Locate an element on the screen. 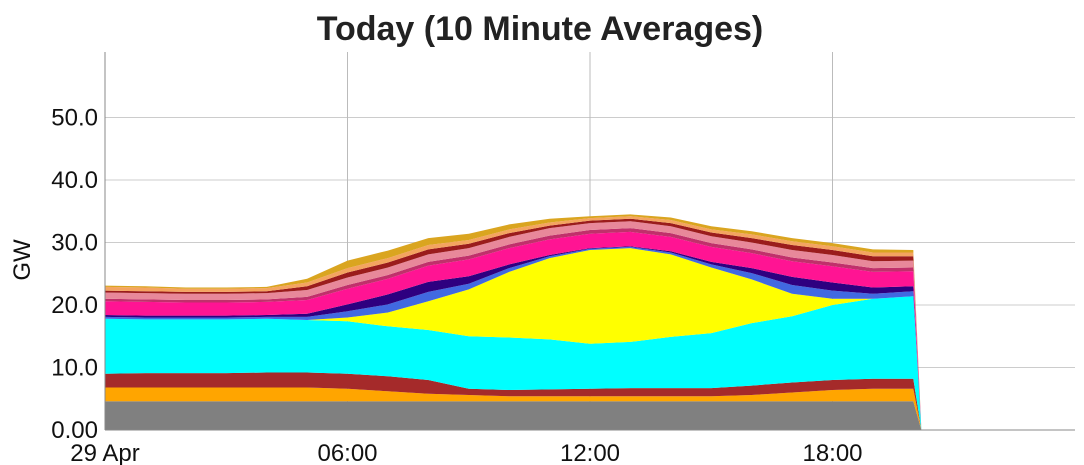 The width and height of the screenshot is (1084, 465). y-tick-label: 50.0 is located at coordinates (74, 118).